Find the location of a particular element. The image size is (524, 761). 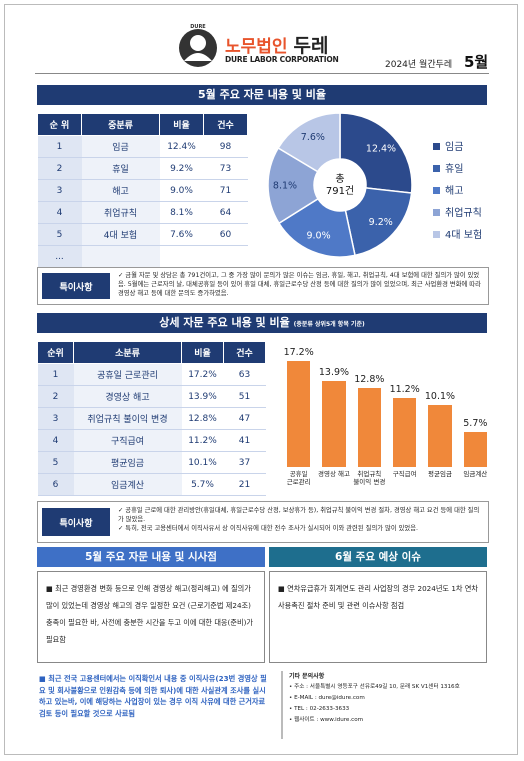

cell: 12.4% is located at coordinates (181, 146).